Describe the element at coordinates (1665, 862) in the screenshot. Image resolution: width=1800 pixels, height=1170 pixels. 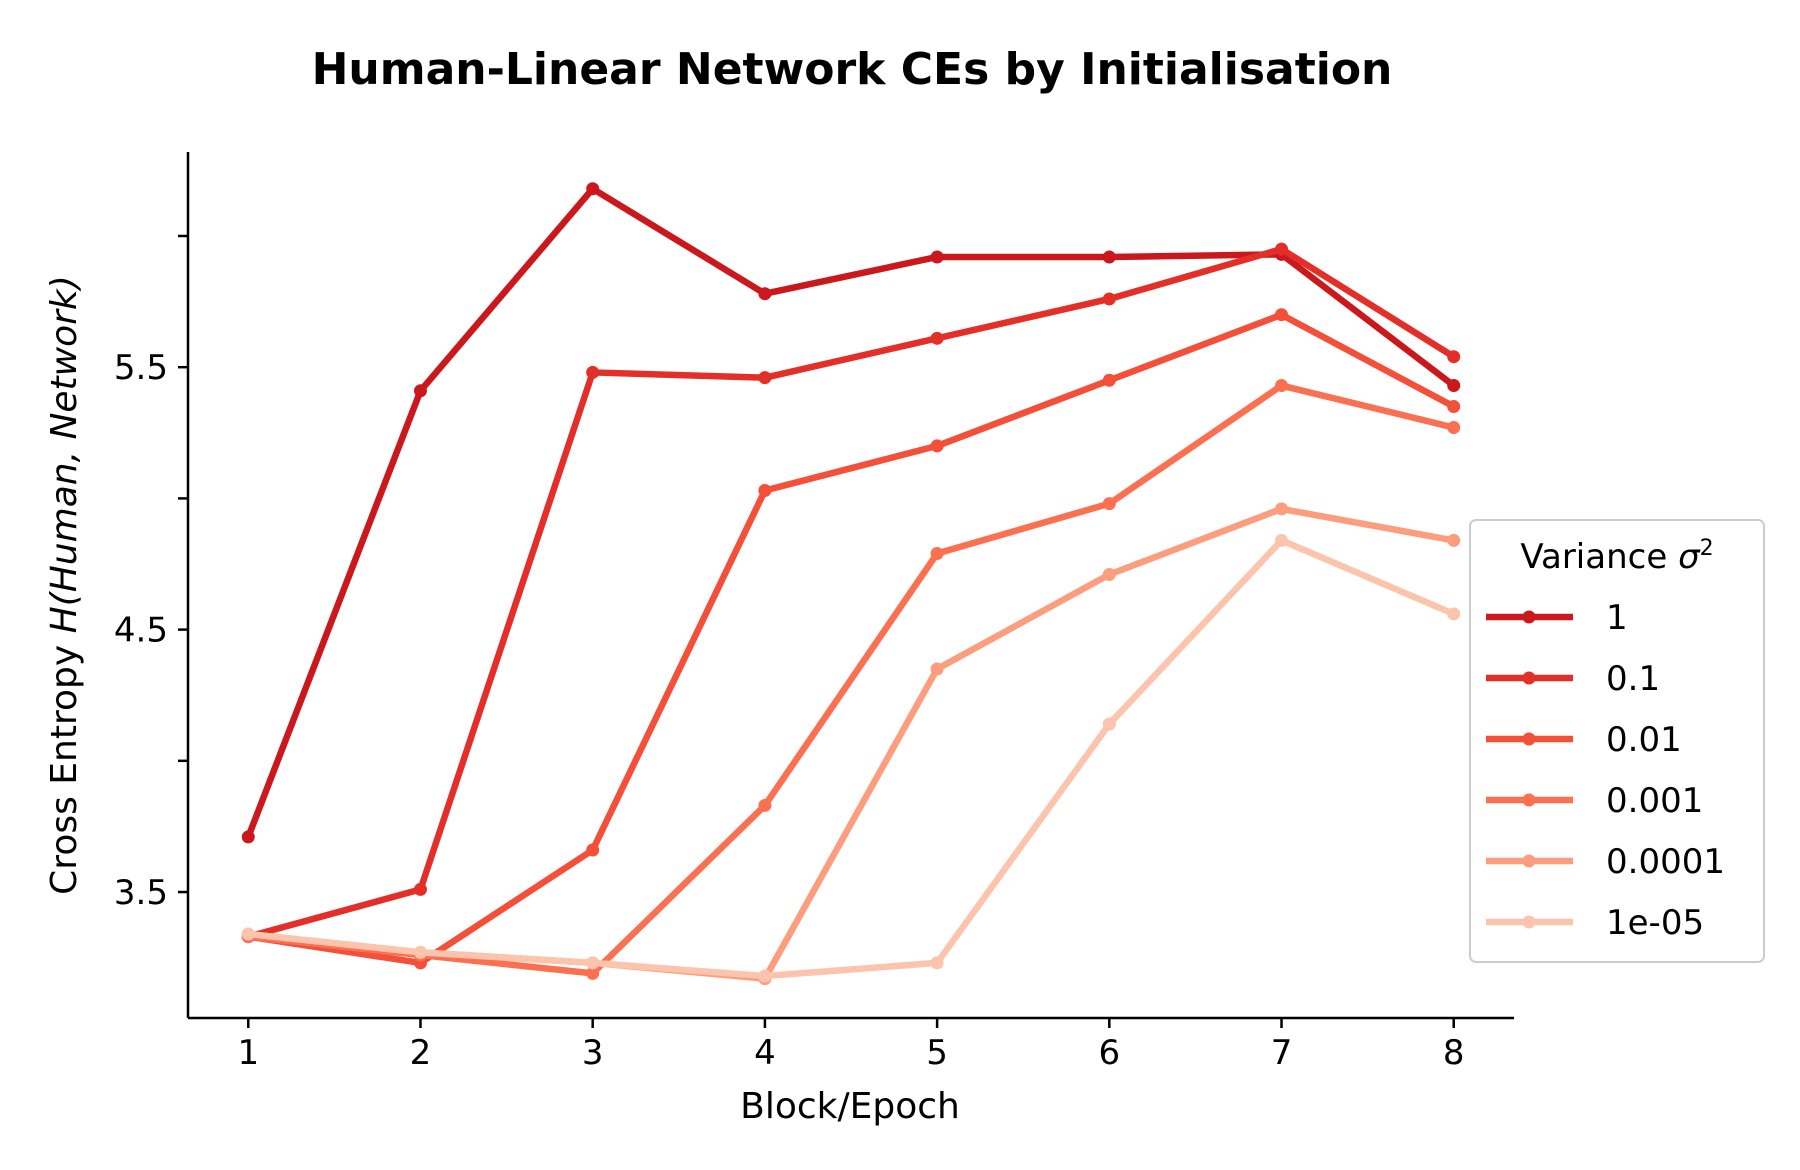
I see `legend-label: 0.0001` at that location.